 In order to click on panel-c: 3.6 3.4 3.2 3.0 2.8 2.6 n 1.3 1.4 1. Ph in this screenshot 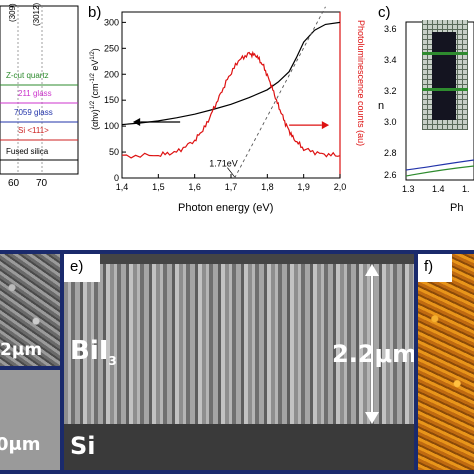, I will do `click(426, 110)`.